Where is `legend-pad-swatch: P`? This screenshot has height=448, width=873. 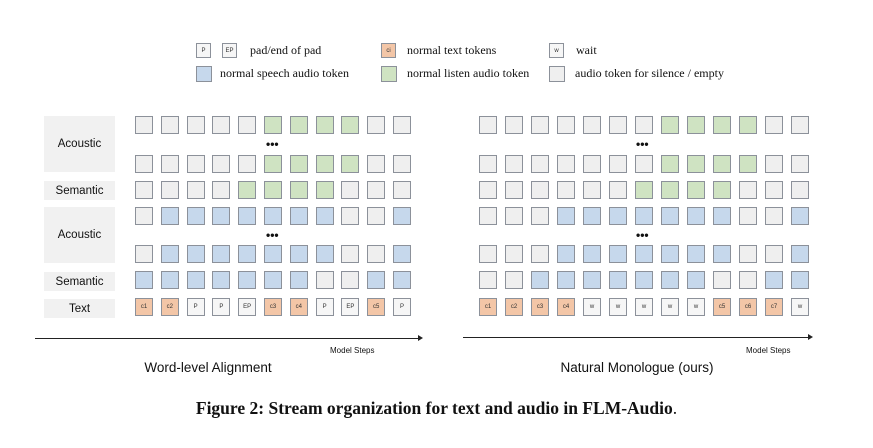
legend-pad-swatch: P is located at coordinates (203, 50).